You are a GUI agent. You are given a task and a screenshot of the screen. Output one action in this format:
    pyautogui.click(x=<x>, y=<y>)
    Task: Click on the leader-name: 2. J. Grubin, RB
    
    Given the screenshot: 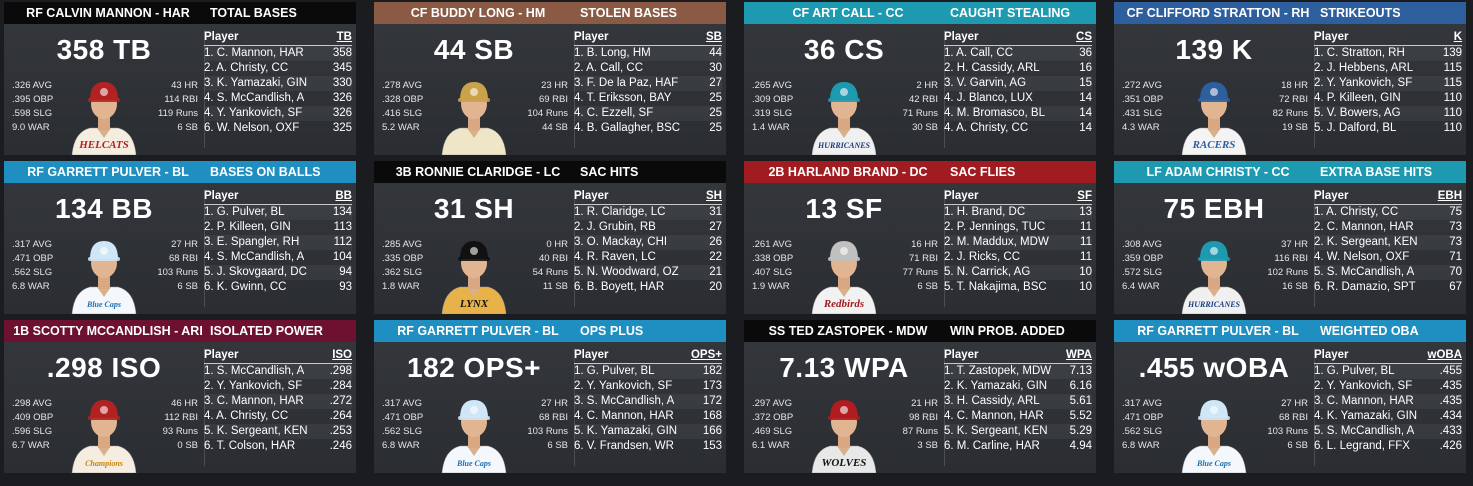 What is the action you would take?
    pyautogui.click(x=615, y=227)
    